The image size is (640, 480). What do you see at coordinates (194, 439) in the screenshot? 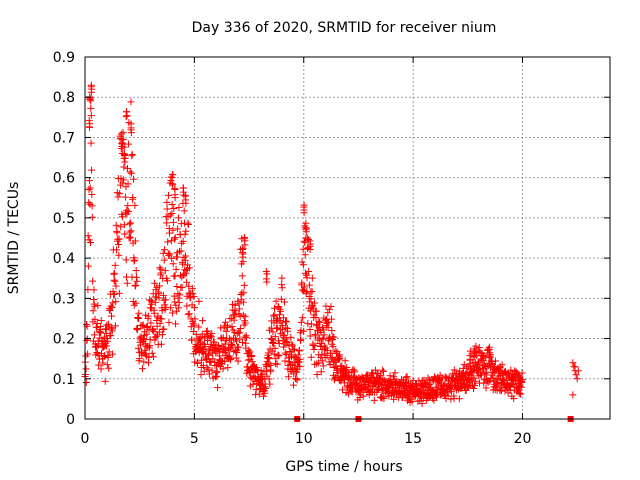
I see `x-tick-label: 5` at bounding box center [194, 439].